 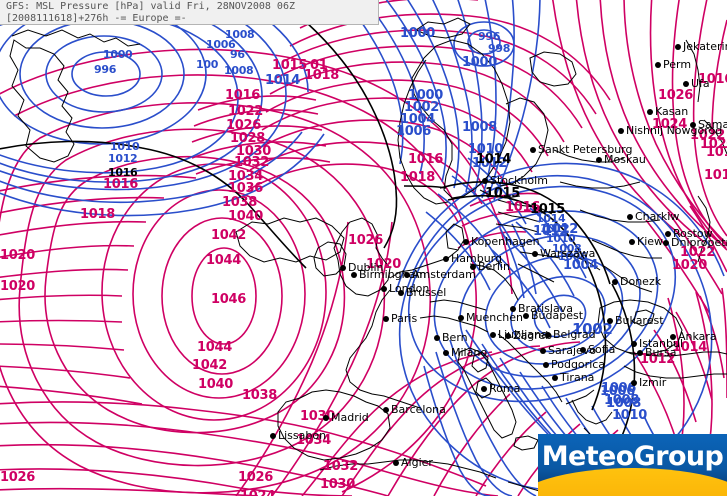 I want to click on isobar-label: 96, so click(x=237, y=54).